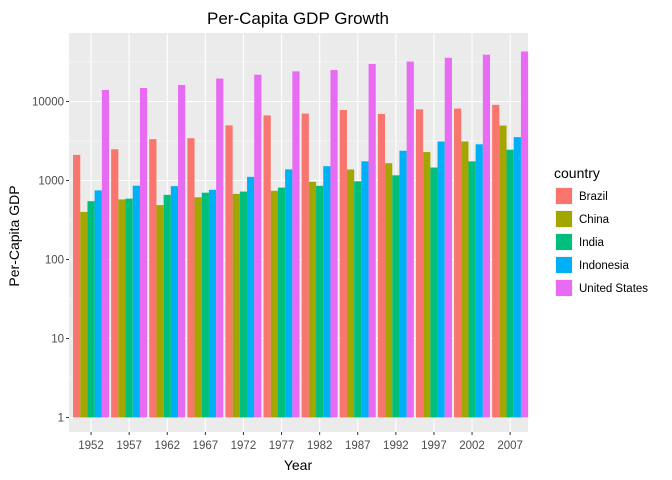  What do you see at coordinates (577, 173) in the screenshot?
I see `legend-title: country` at bounding box center [577, 173].